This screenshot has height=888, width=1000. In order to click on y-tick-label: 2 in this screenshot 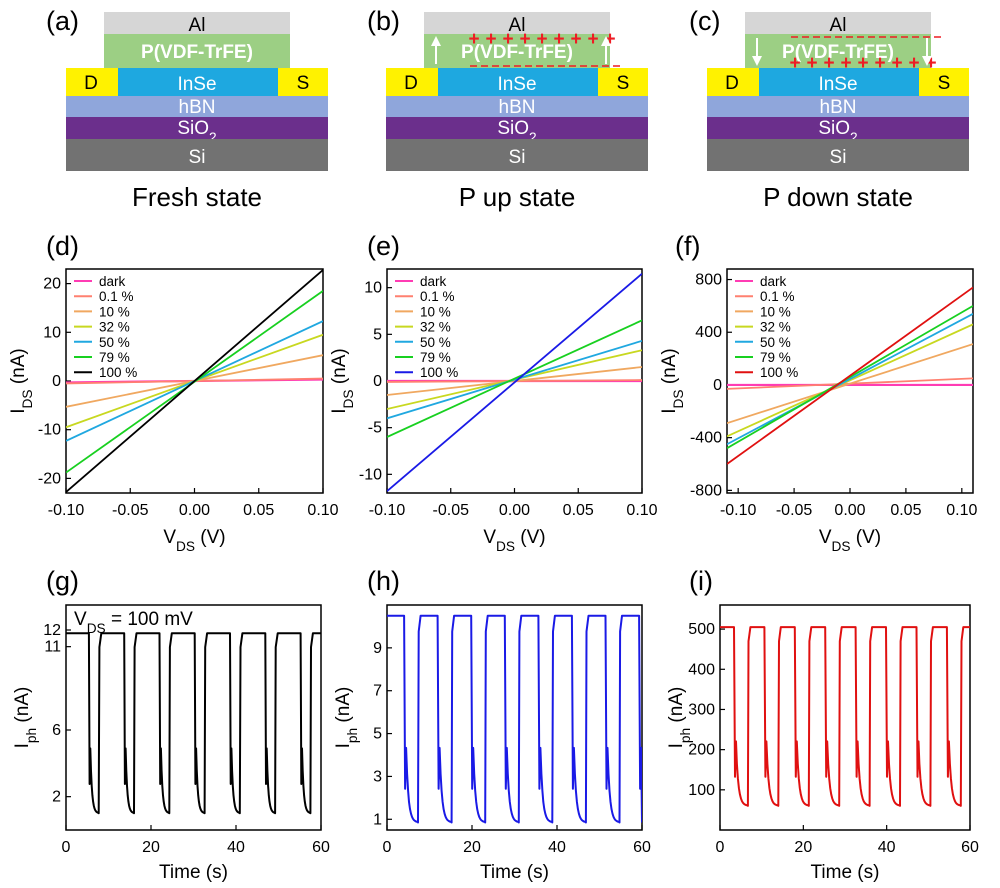, I will do `click(56, 797)`.